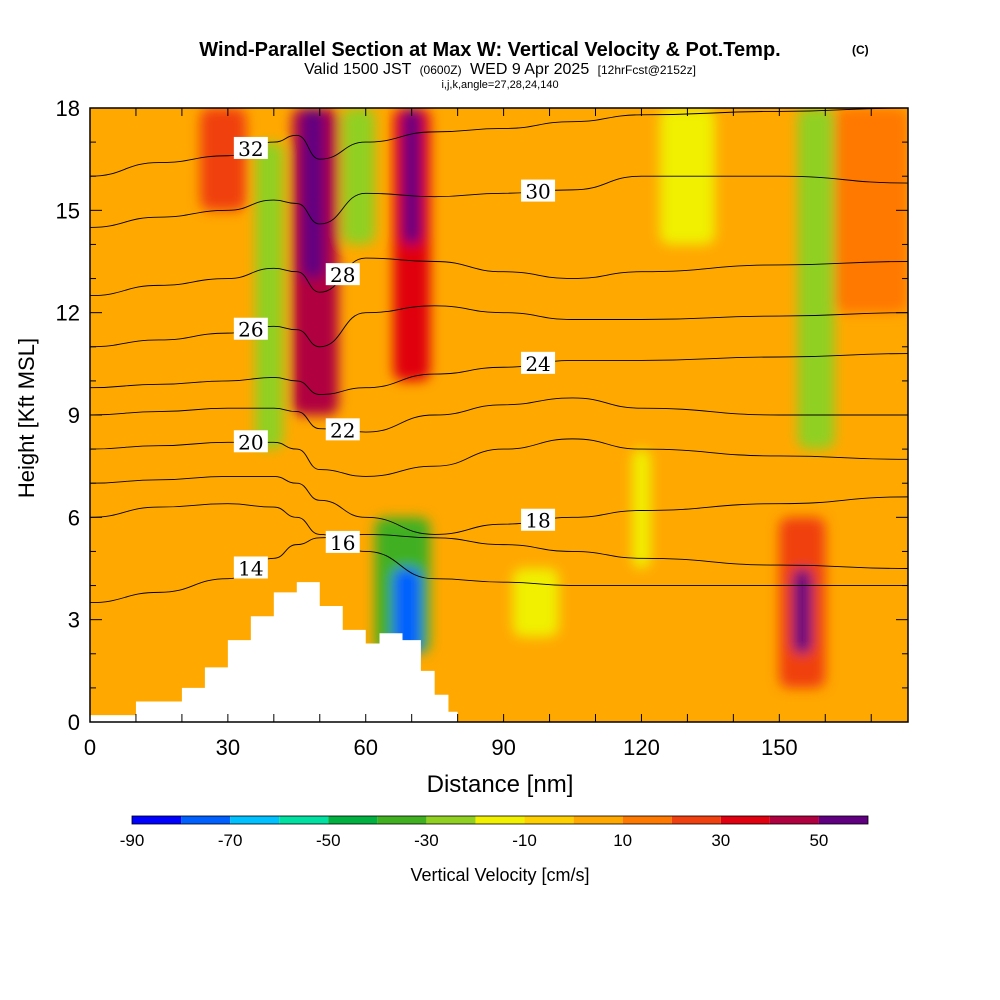 Image resolution: width=1000 pixels, height=1000 pixels. Describe the element at coordinates (647, 70) in the screenshot. I see `forecast-info: [12hrFcst@2152z]` at that location.